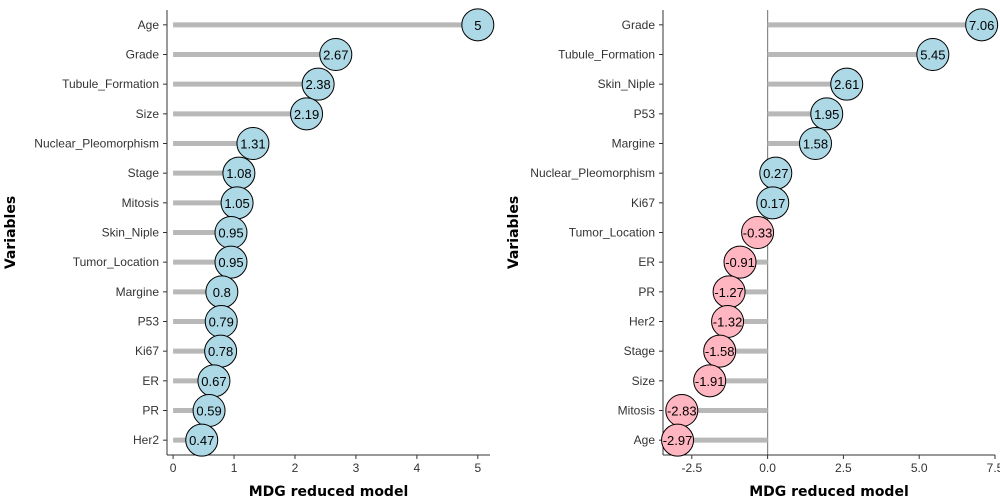  What do you see at coordinates (222, 292) in the screenshot?
I see `point-value-label: 0.8` at bounding box center [222, 292].